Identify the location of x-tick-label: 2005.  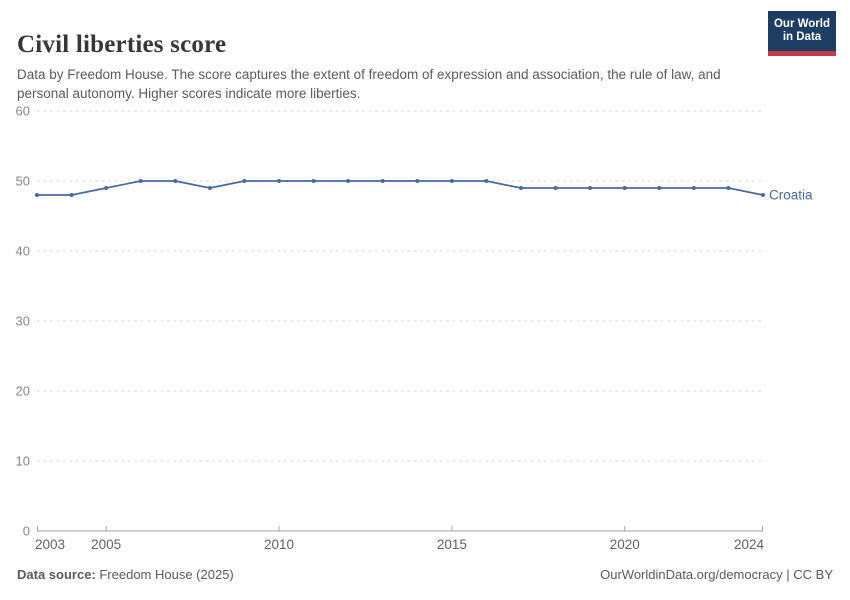
(106, 544).